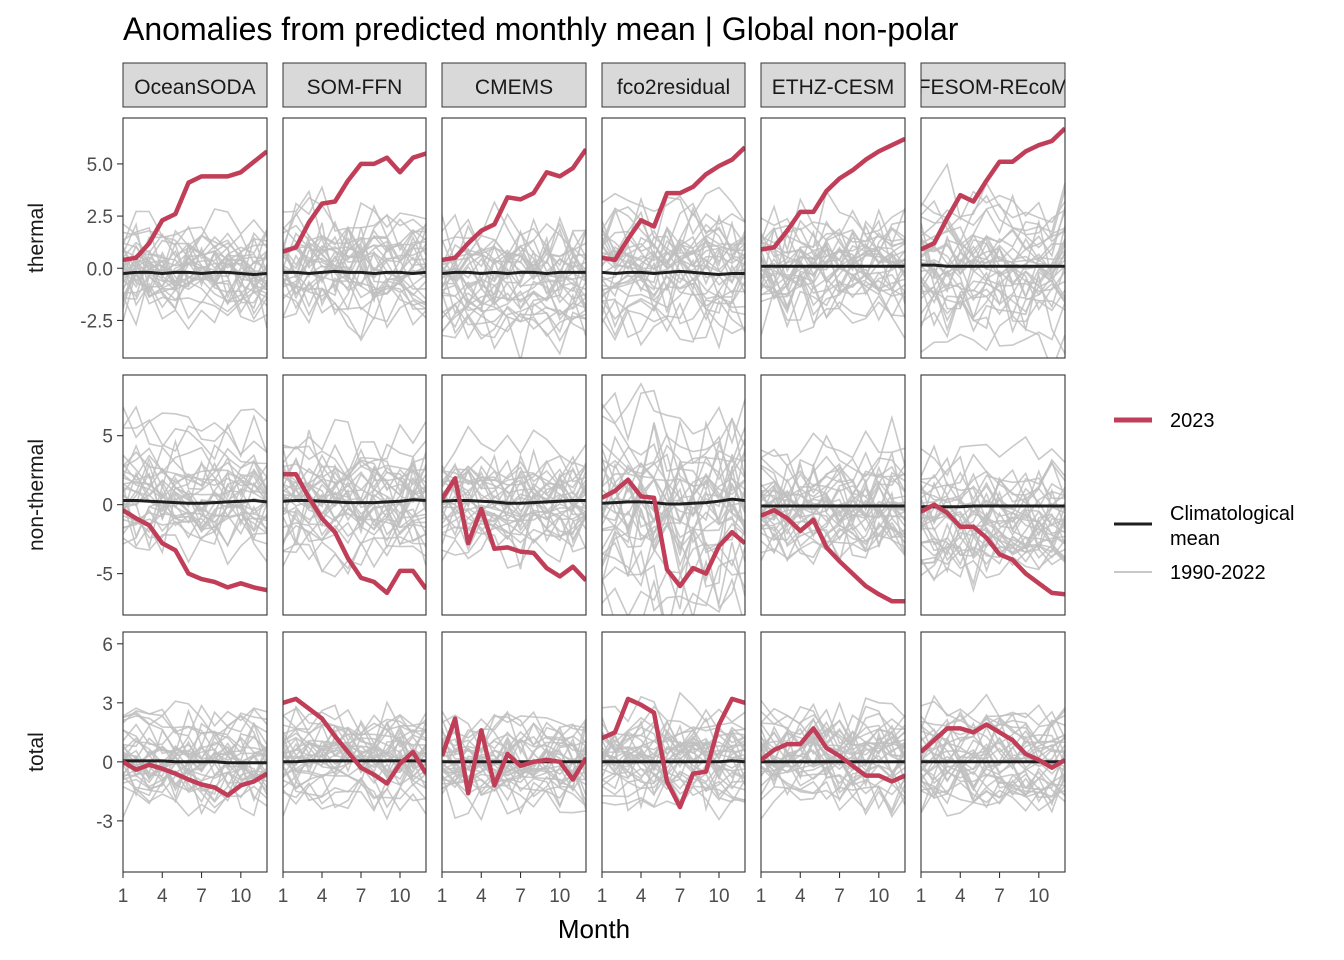 The image size is (1344, 960). I want to click on panel-thermal-ethz-cesm, so click(833, 238).